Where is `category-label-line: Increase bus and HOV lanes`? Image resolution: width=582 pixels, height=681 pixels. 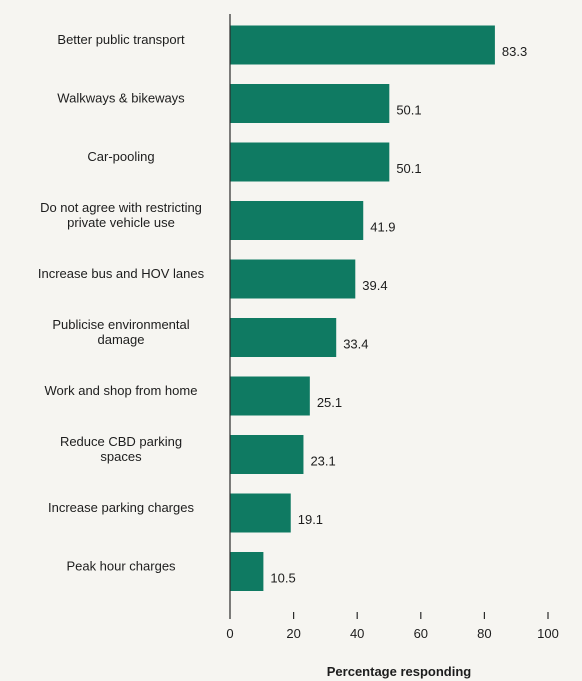 category-label-line: Increase bus and HOV lanes is located at coordinates (121, 273).